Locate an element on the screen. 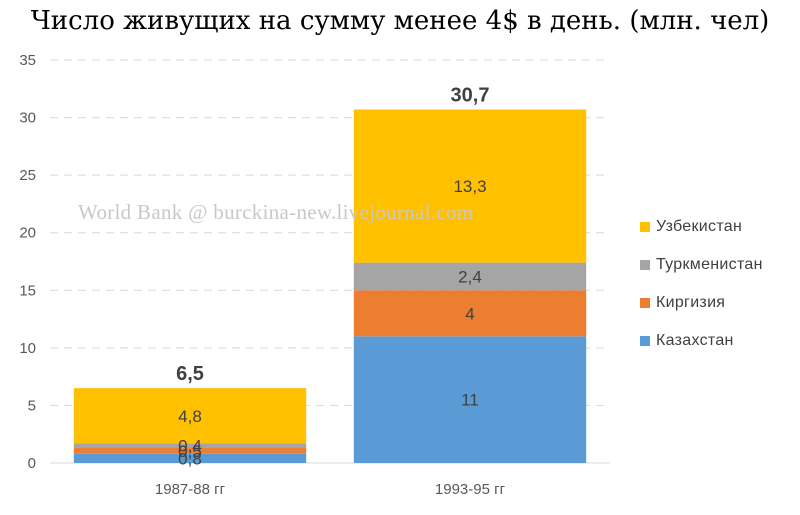  legend-item: Казахстан is located at coordinates (701, 341).